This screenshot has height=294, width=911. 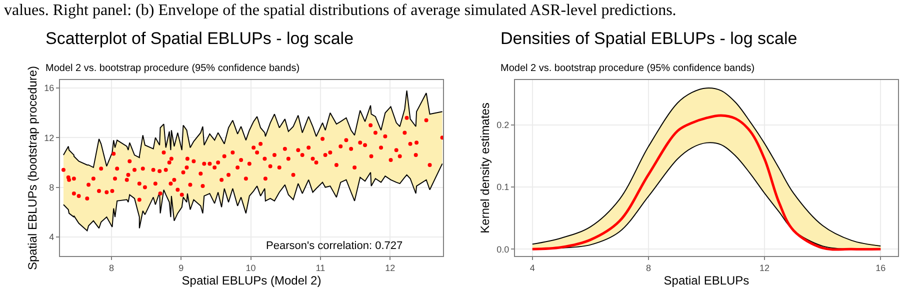 What do you see at coordinates (32, 168) in the screenshot?
I see `y-axis-title: Spatial EBLUPs (bootstrap procedure)` at bounding box center [32, 168].